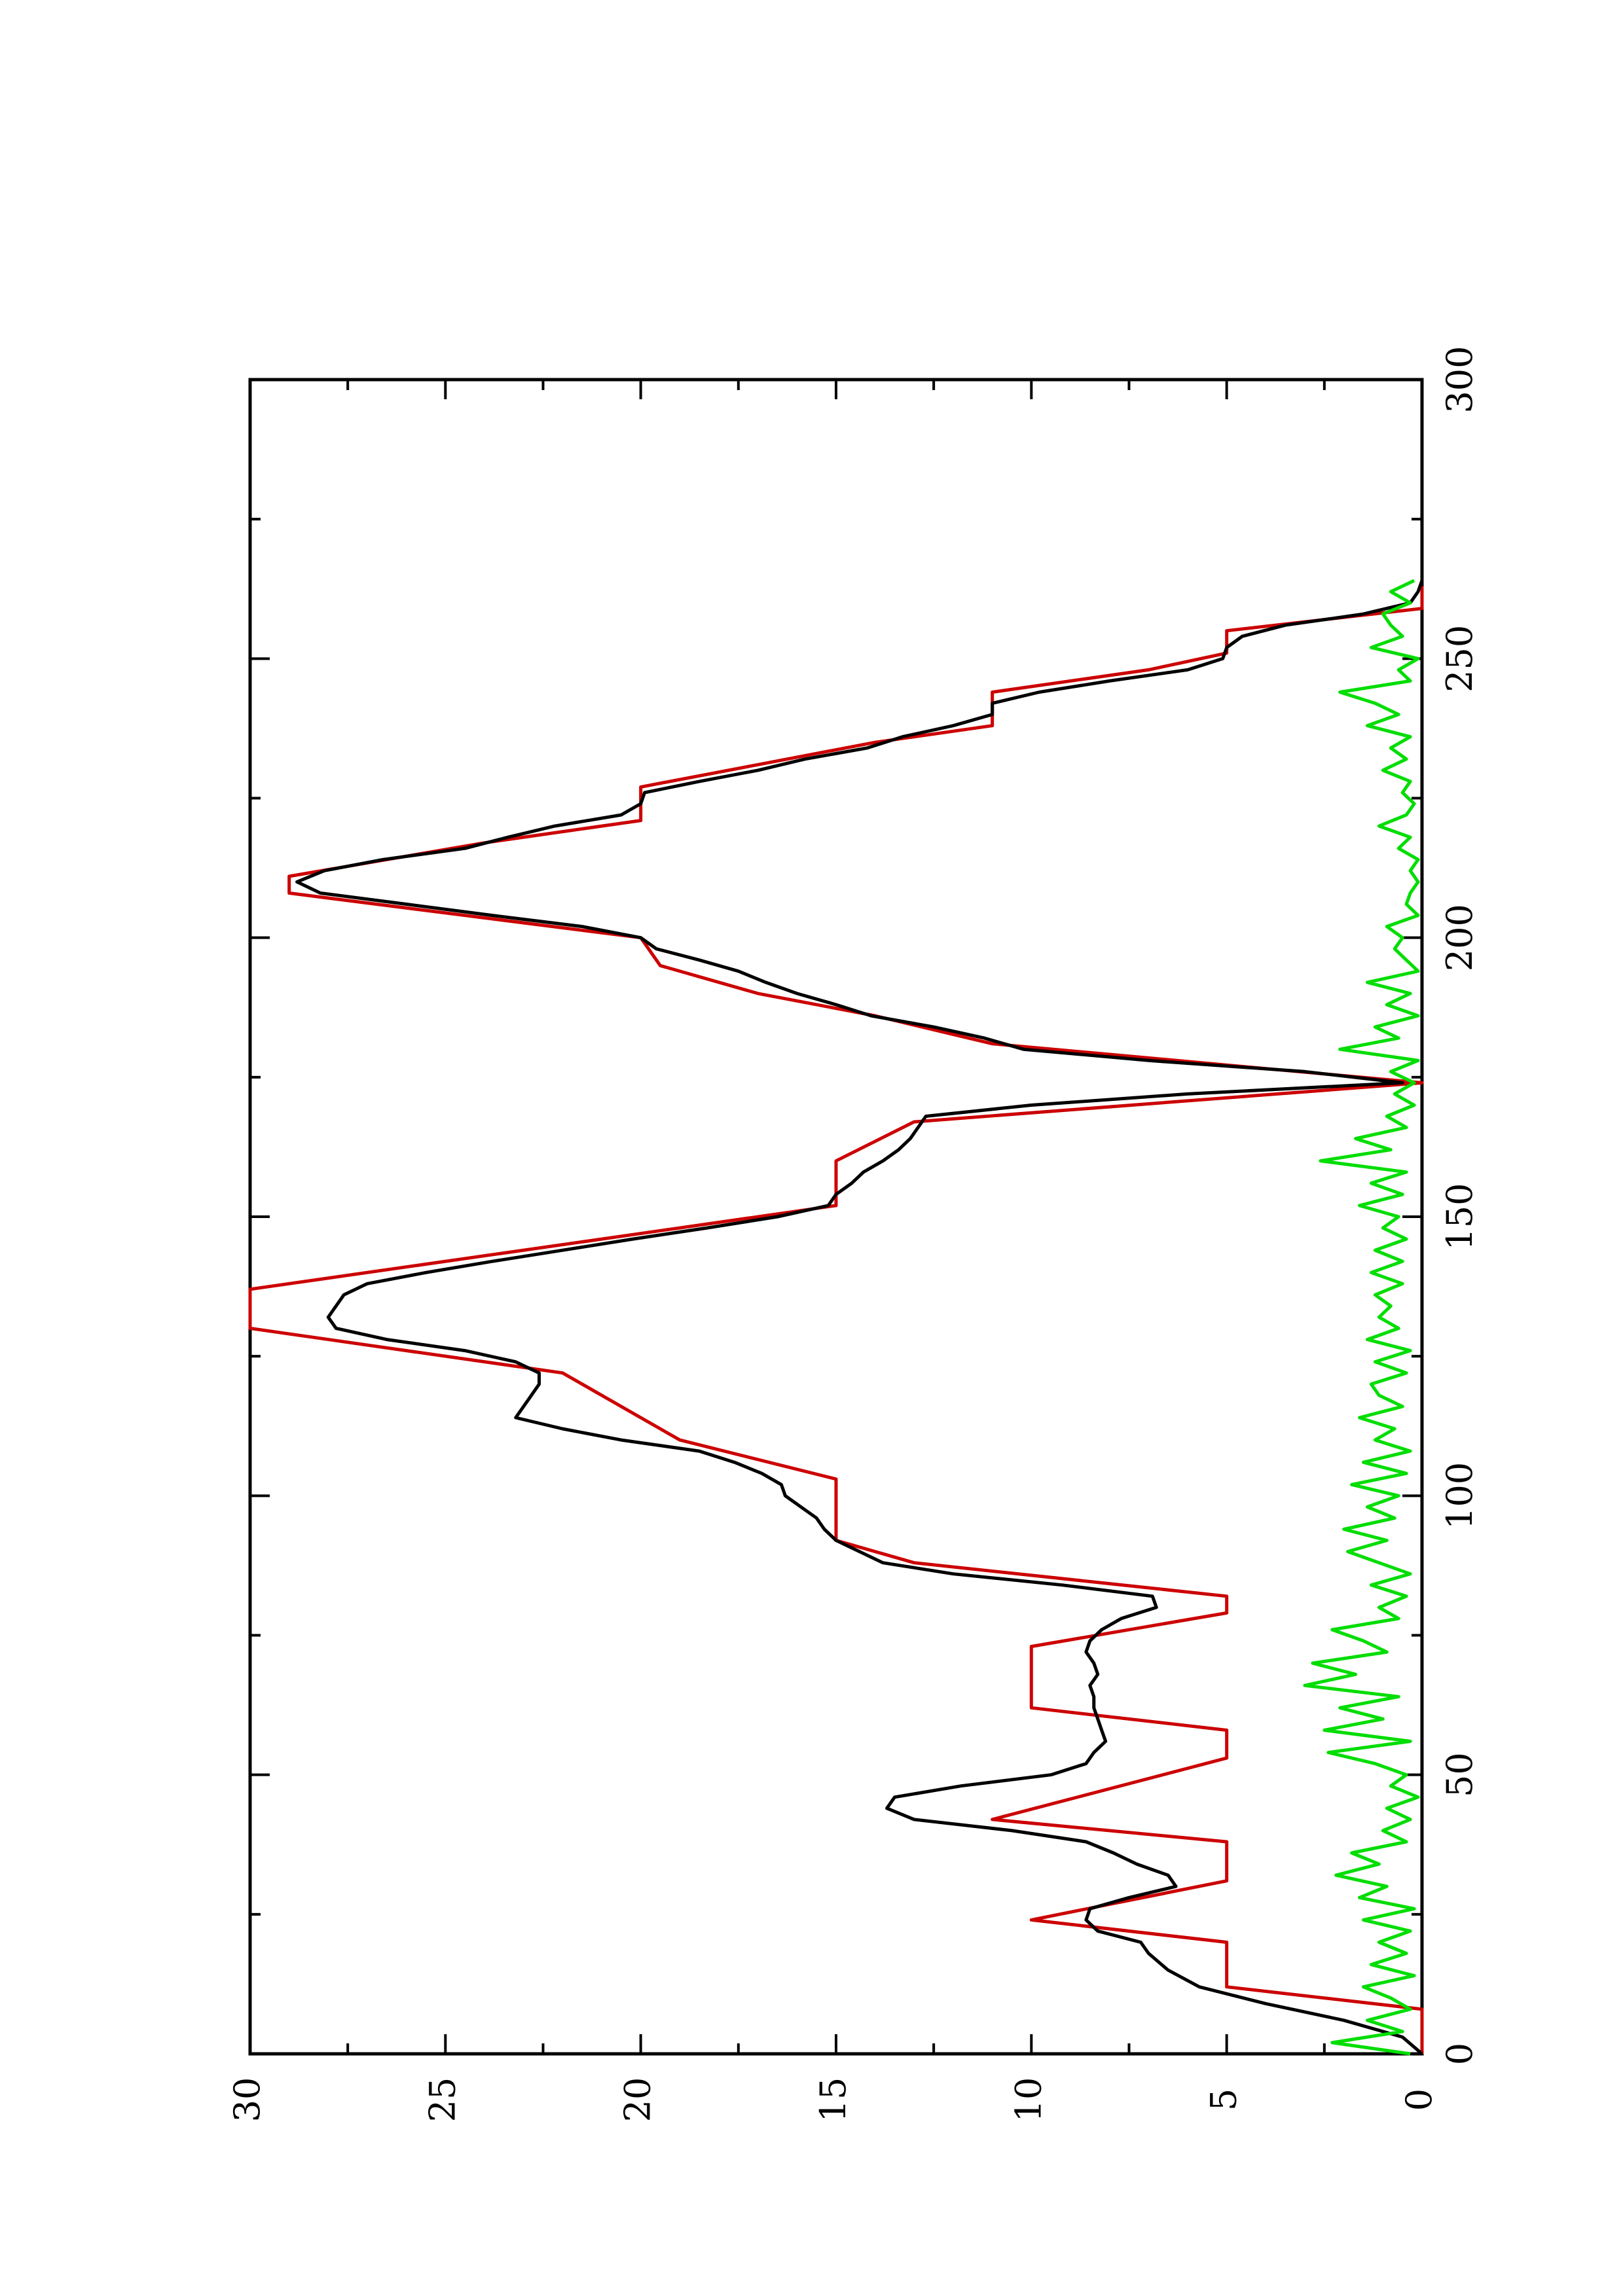 Image resolution: width=1623 pixels, height=2296 pixels. Describe the element at coordinates (1224, 2100) in the screenshot. I see `y-tick-label: 5` at that location.